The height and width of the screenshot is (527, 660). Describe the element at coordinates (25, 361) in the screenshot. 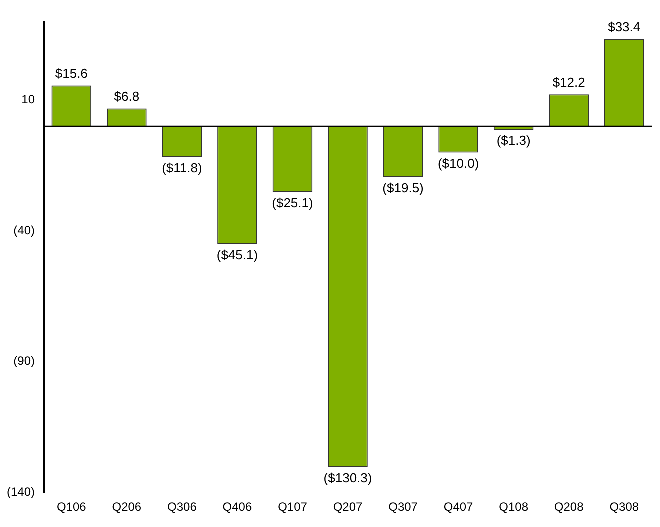

I see `y-tick-label: (90)` at that location.